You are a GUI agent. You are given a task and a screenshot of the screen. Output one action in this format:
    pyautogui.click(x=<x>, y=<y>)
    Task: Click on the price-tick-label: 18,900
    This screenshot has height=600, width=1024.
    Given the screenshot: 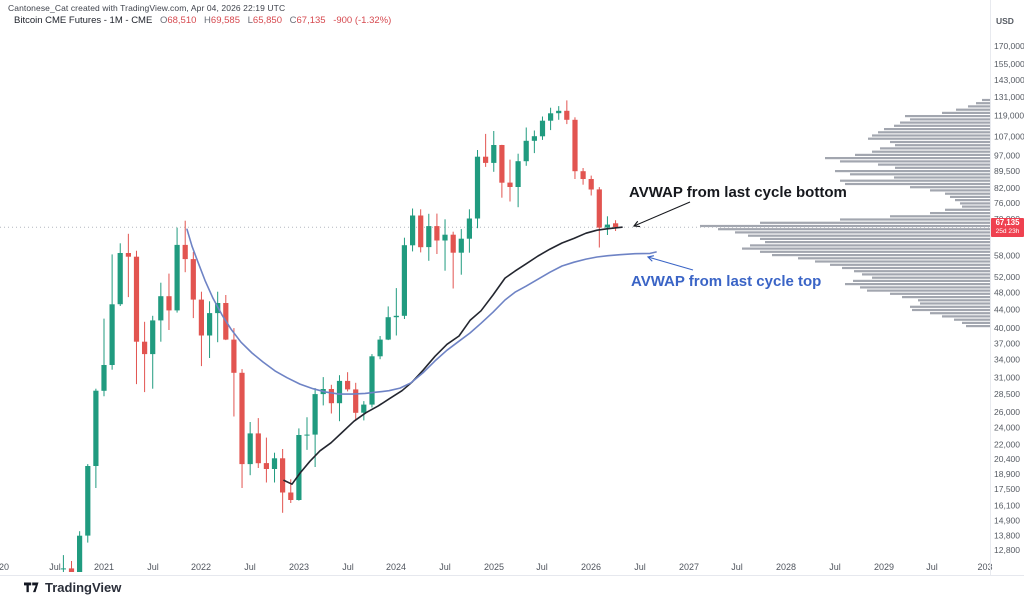 What is the action you would take?
    pyautogui.click(x=1007, y=474)
    